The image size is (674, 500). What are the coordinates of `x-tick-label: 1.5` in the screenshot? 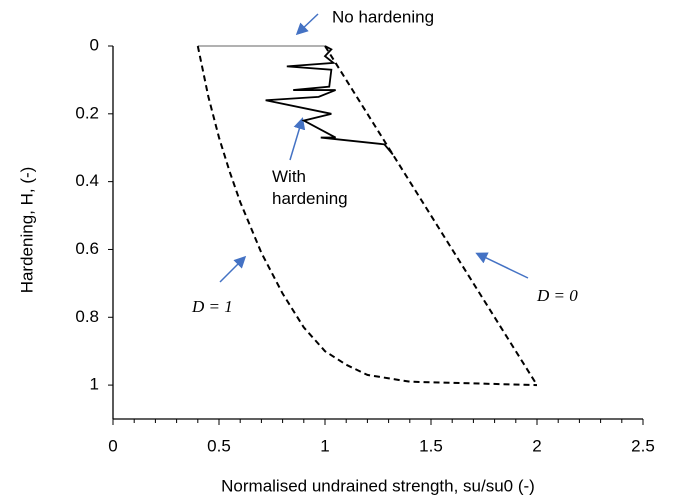 It's located at (431, 445).